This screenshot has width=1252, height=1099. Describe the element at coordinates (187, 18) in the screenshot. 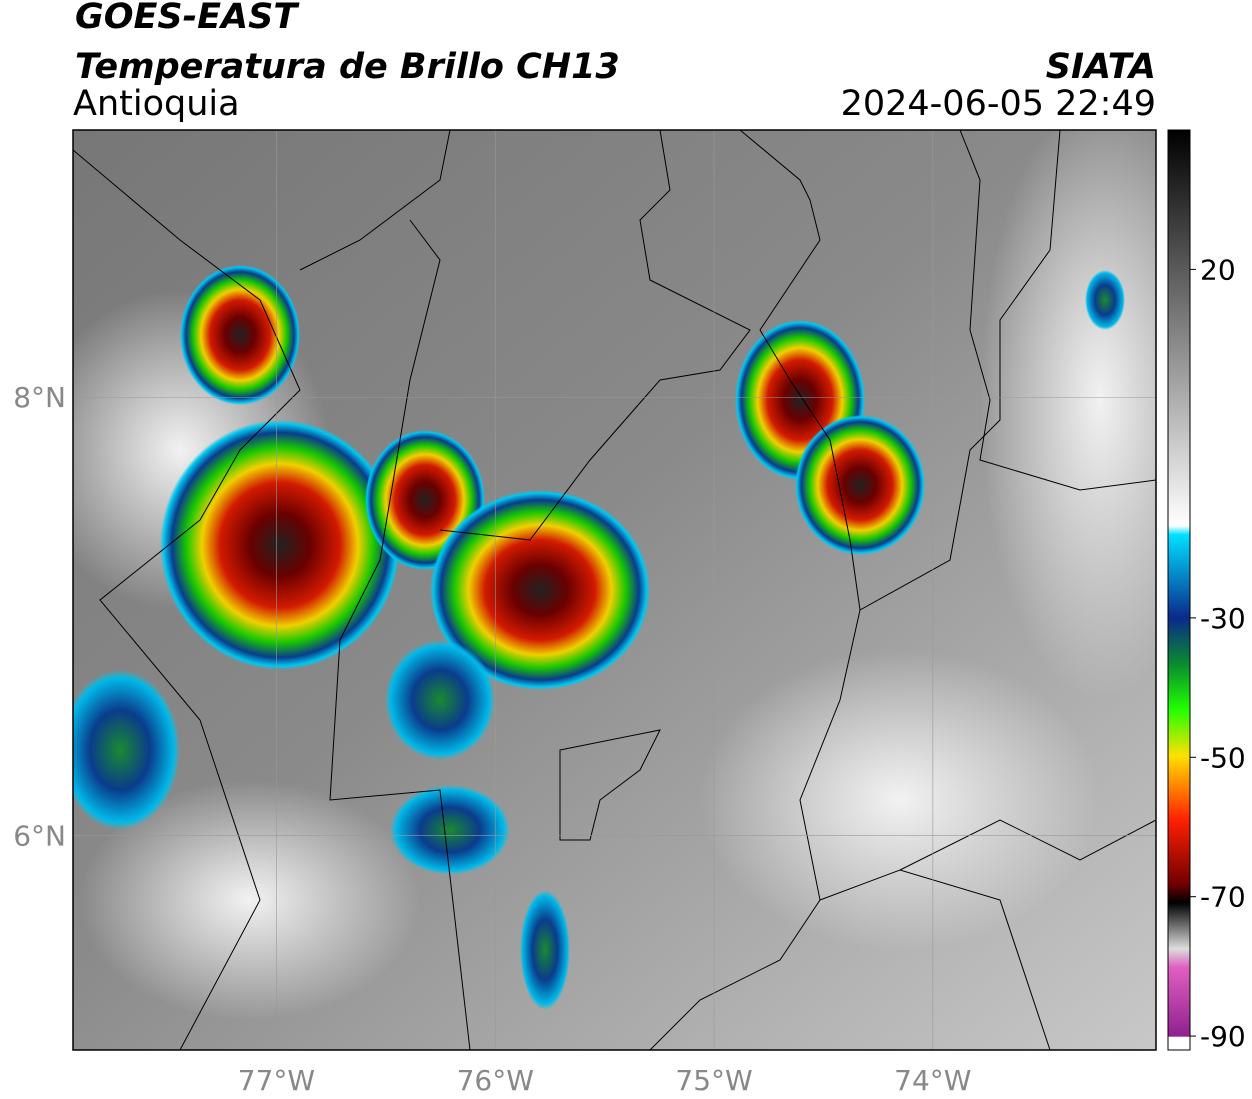

I see `title: GOES-EAST` at that location.